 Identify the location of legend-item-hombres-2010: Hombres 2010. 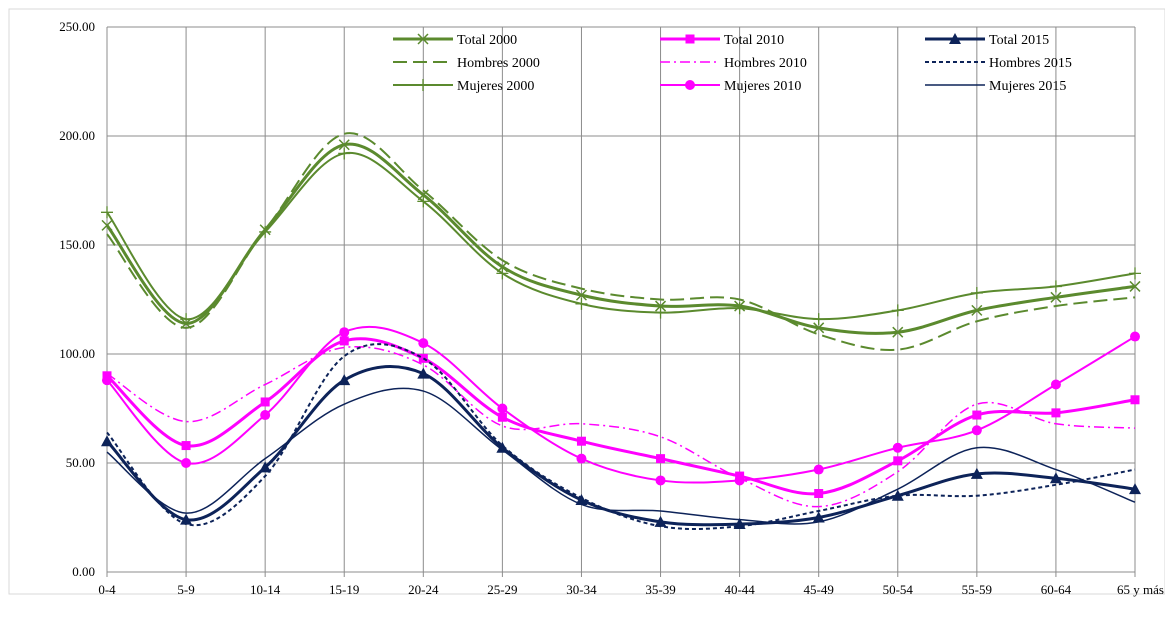
(733, 63).